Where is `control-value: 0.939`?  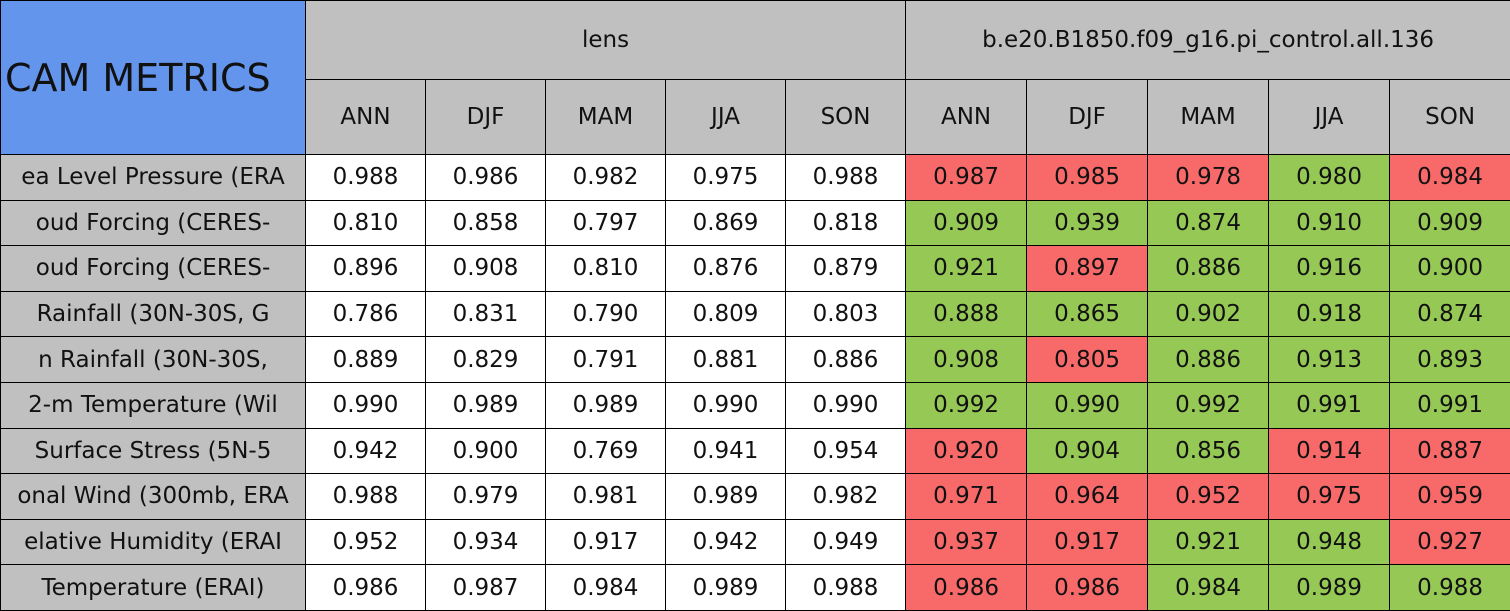 control-value: 0.939 is located at coordinates (1087, 223).